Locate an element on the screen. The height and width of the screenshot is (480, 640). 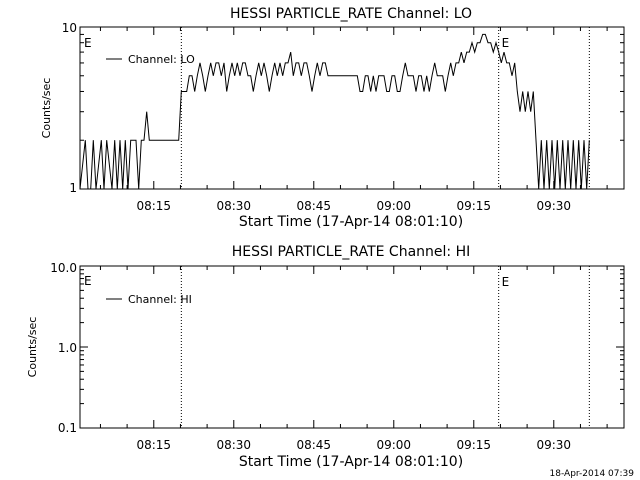
chart-hi-y-tick-label: 0.1 is located at coordinates (67, 428).